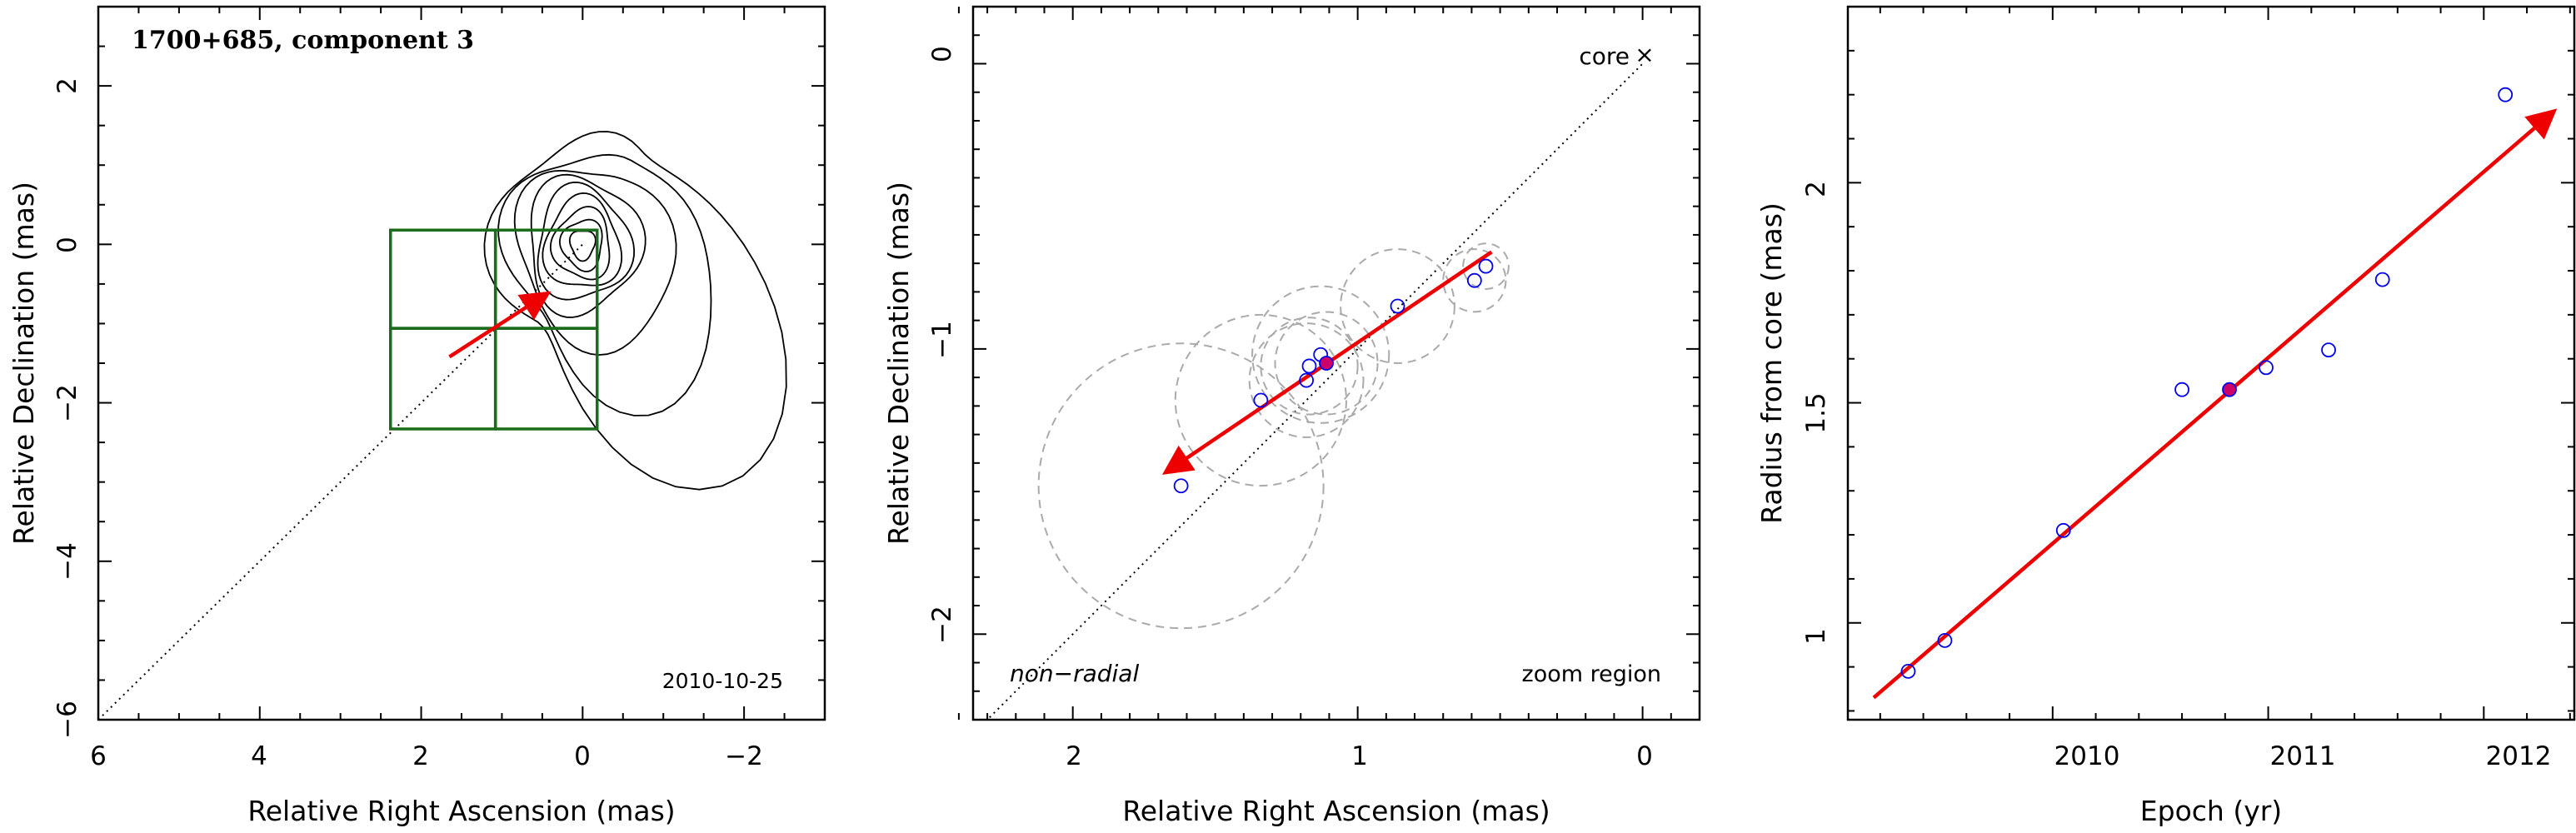  I want to click on left-ytick-label: −2, so click(67, 403).